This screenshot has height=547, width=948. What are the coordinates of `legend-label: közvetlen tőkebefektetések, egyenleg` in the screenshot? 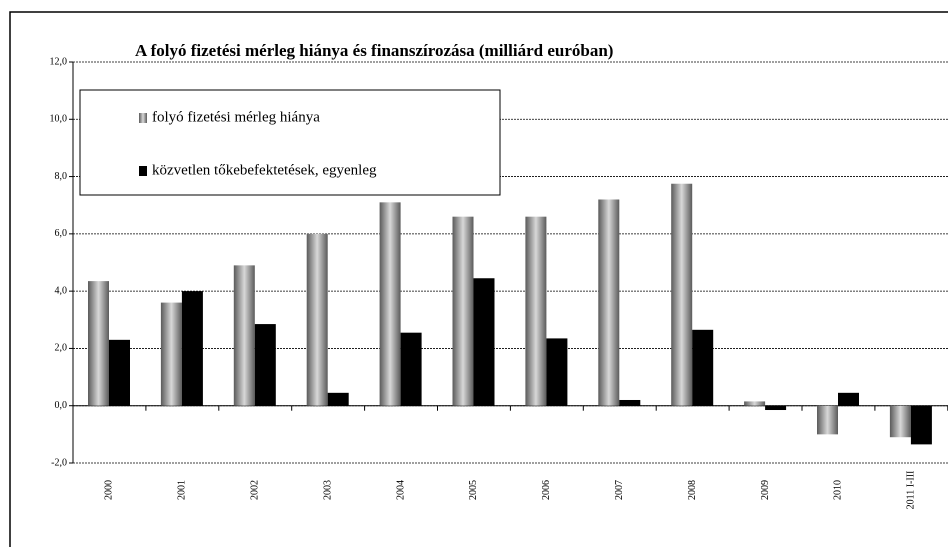 It's located at (264, 170).